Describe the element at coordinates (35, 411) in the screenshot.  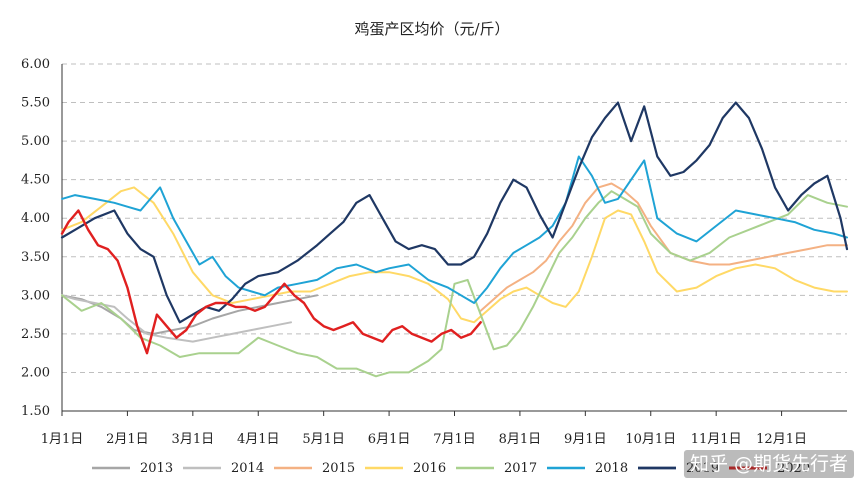
I see `y-tick-label: 1.50` at that location.